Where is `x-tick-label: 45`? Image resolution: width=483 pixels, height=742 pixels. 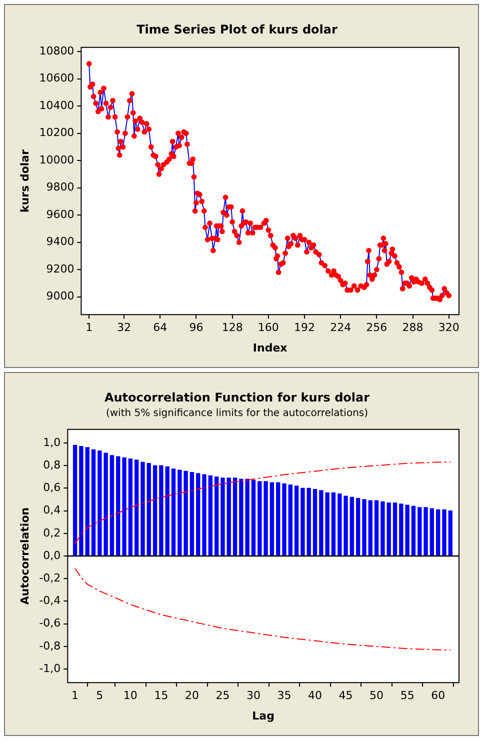
x-tick-label: 45 is located at coordinates (345, 695).